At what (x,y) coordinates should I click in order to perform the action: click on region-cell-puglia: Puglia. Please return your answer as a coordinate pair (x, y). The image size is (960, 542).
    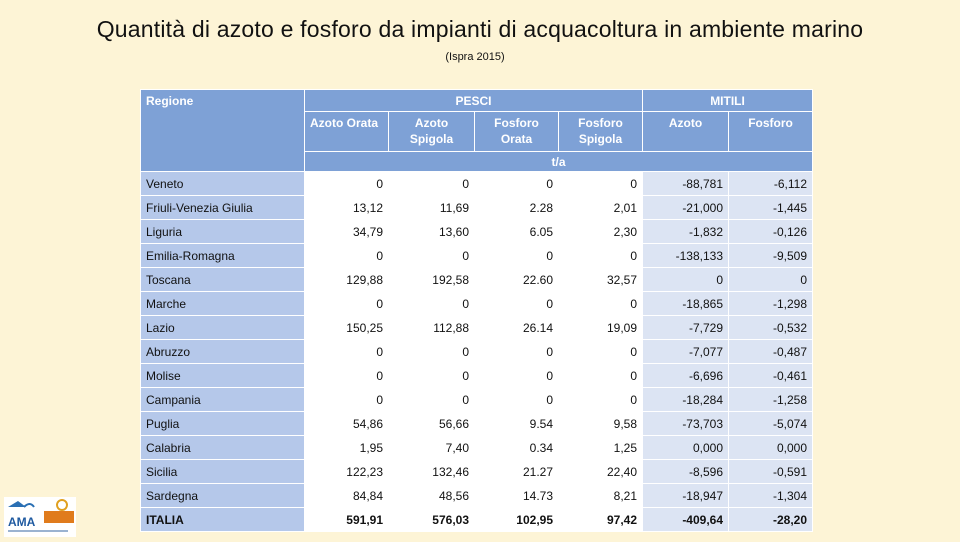
    Looking at the image, I should click on (222, 423).